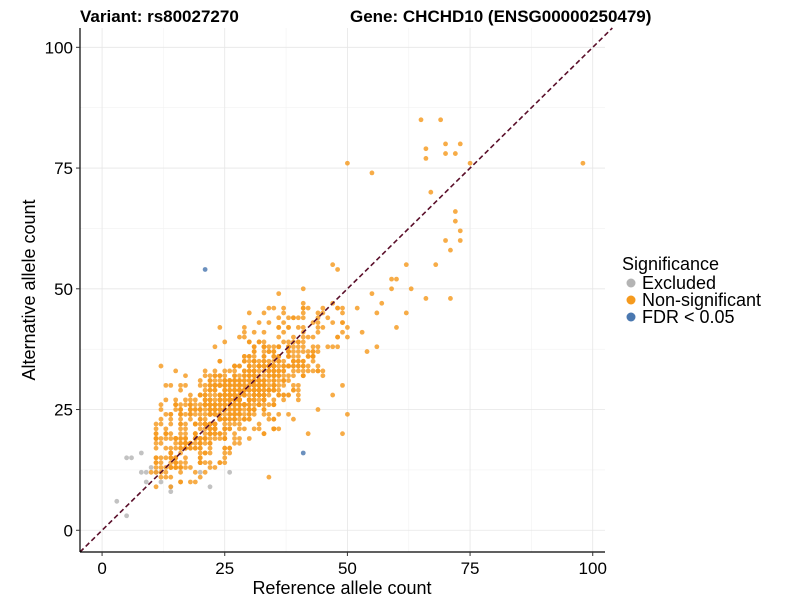 The image size is (800, 600). Describe the element at coordinates (631, 283) in the screenshot. I see `legend-key-excluded` at that location.